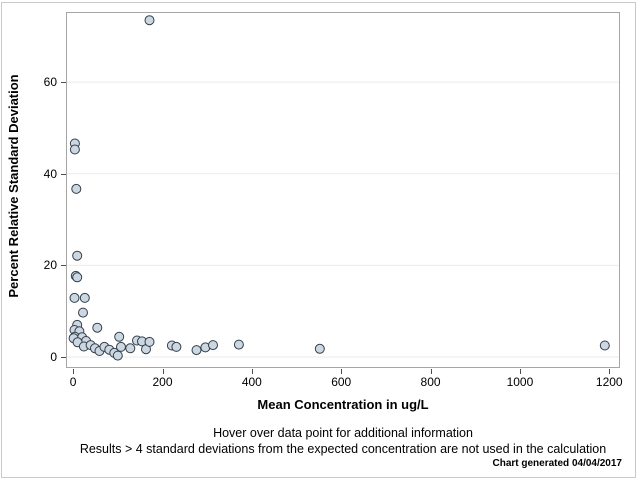 The width and height of the screenshot is (640, 480). I want to click on x-tick-label: 0, so click(73, 382).